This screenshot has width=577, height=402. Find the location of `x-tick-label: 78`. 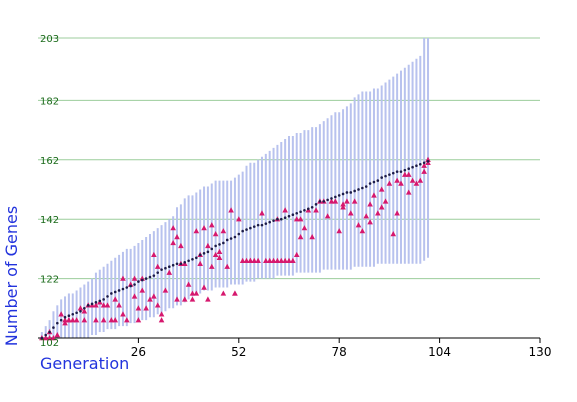

x-tick-label: 78 is located at coordinates (339, 352).